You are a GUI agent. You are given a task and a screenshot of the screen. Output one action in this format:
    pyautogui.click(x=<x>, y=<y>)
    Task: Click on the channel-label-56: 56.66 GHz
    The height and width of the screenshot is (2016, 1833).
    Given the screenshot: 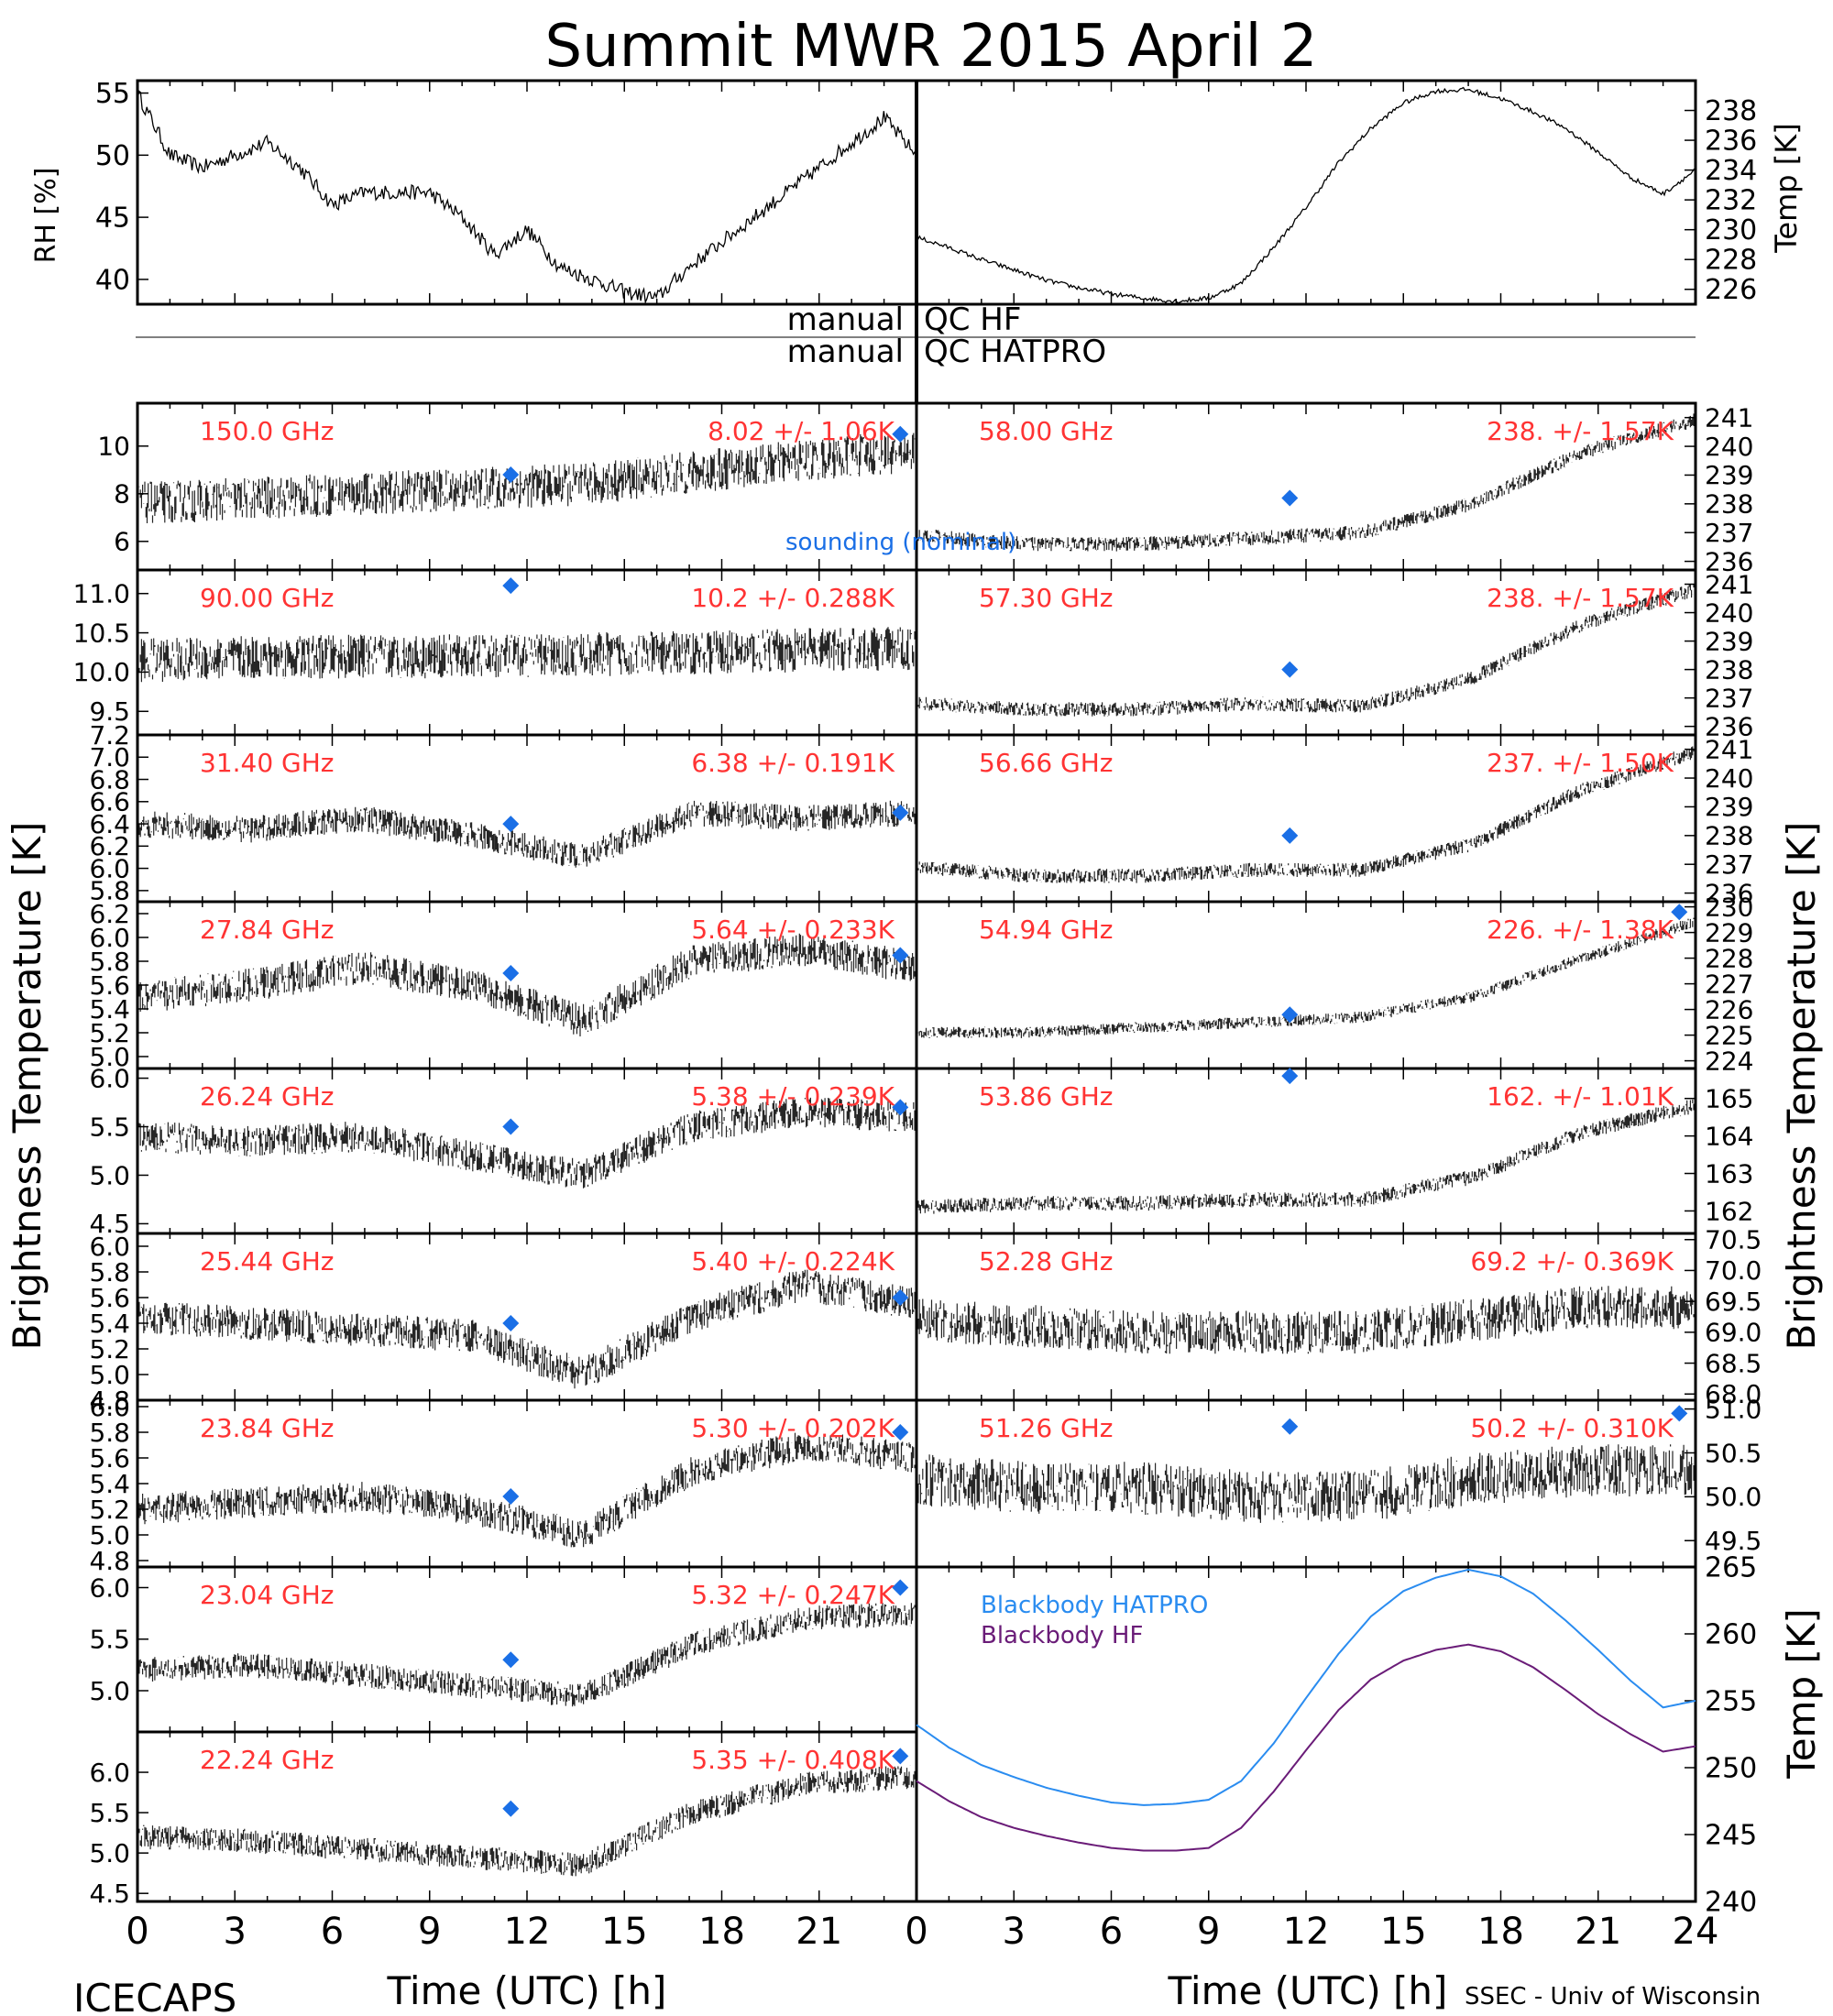 What is the action you would take?
    pyautogui.click(x=1046, y=763)
    